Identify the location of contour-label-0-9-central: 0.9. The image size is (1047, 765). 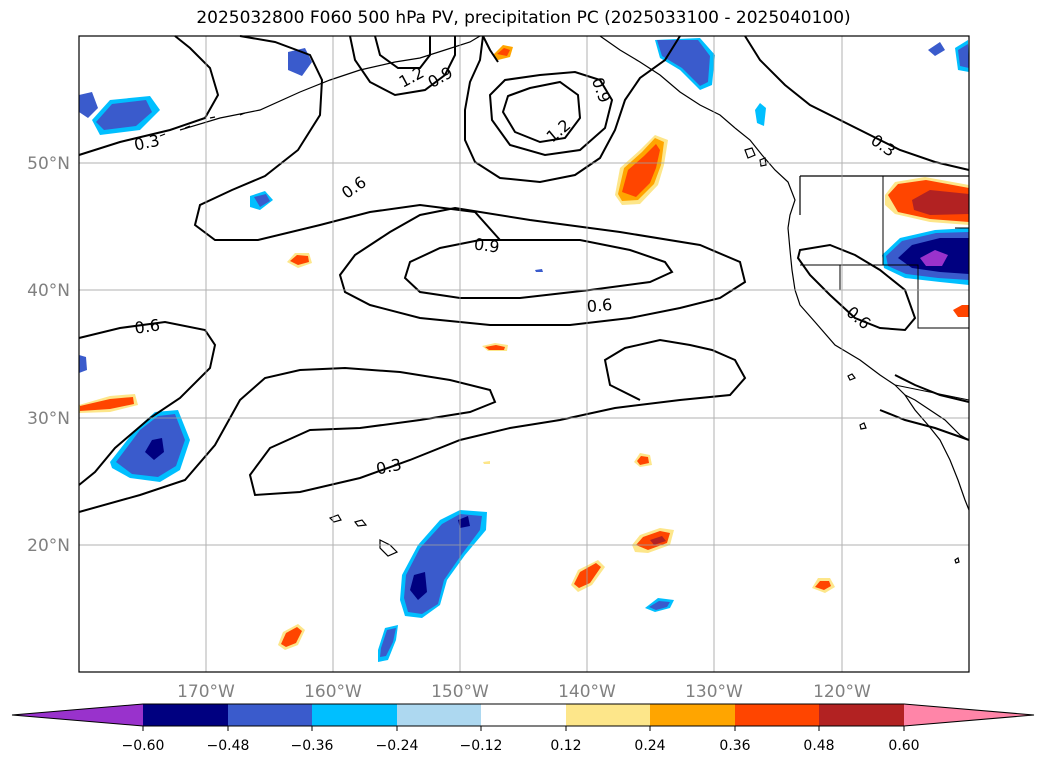
(487, 245).